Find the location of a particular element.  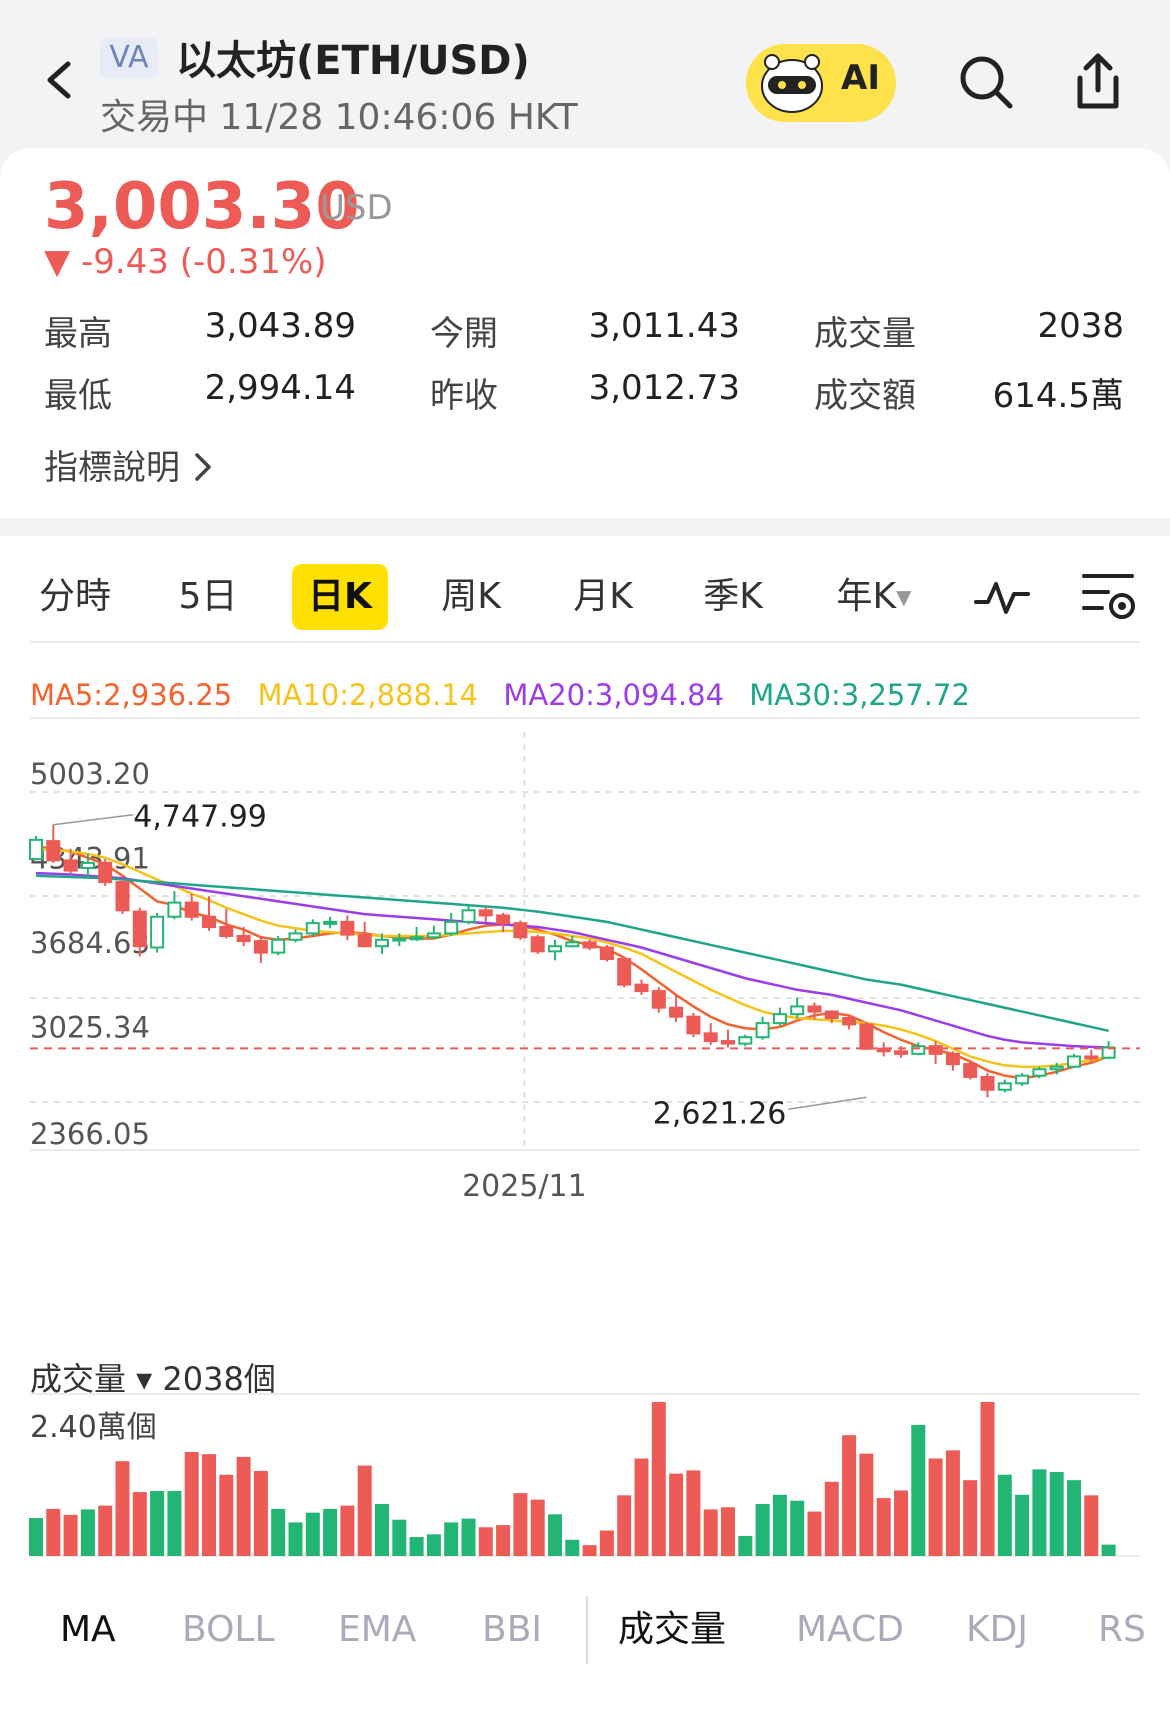

search-icon is located at coordinates (986, 82).